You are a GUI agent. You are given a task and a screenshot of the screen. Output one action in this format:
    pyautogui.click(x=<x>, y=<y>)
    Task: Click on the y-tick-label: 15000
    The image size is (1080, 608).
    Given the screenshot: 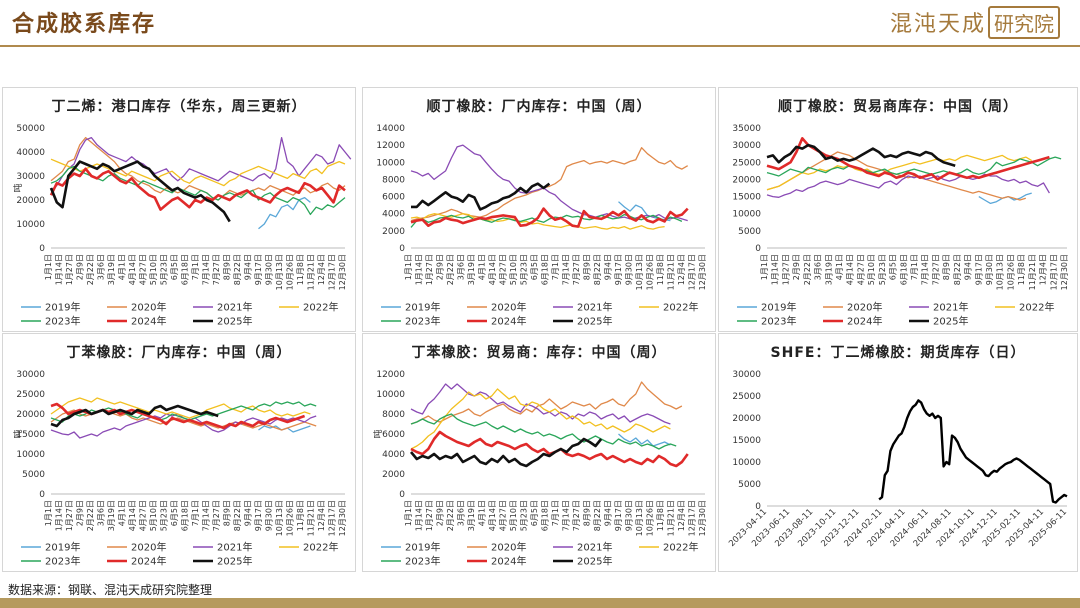 What is the action you would take?
    pyautogui.click(x=30, y=435)
    